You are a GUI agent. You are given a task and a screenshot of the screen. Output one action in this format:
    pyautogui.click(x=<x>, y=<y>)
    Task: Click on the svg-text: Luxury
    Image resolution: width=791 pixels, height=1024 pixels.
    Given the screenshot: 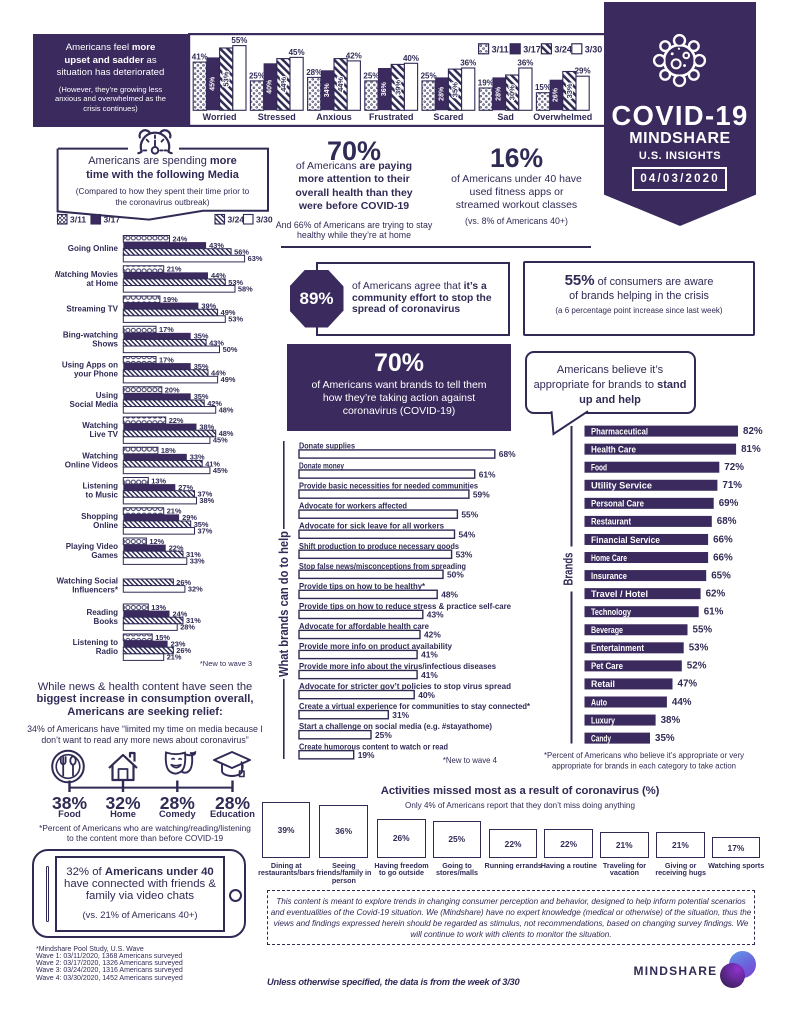 What is the action you would take?
    pyautogui.click(x=603, y=720)
    